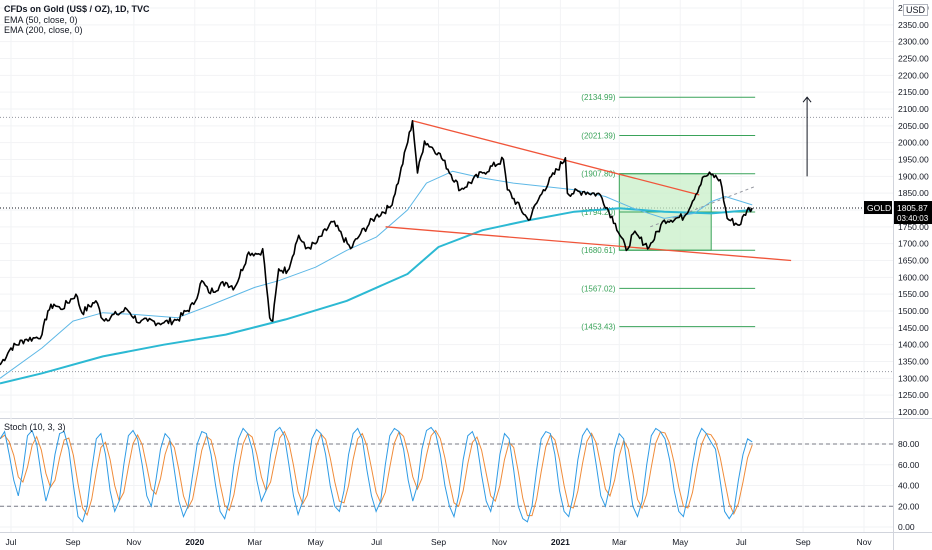  What do you see at coordinates (913, 75) in the screenshot?
I see `price-tick-label: 2200.00` at bounding box center [913, 75].